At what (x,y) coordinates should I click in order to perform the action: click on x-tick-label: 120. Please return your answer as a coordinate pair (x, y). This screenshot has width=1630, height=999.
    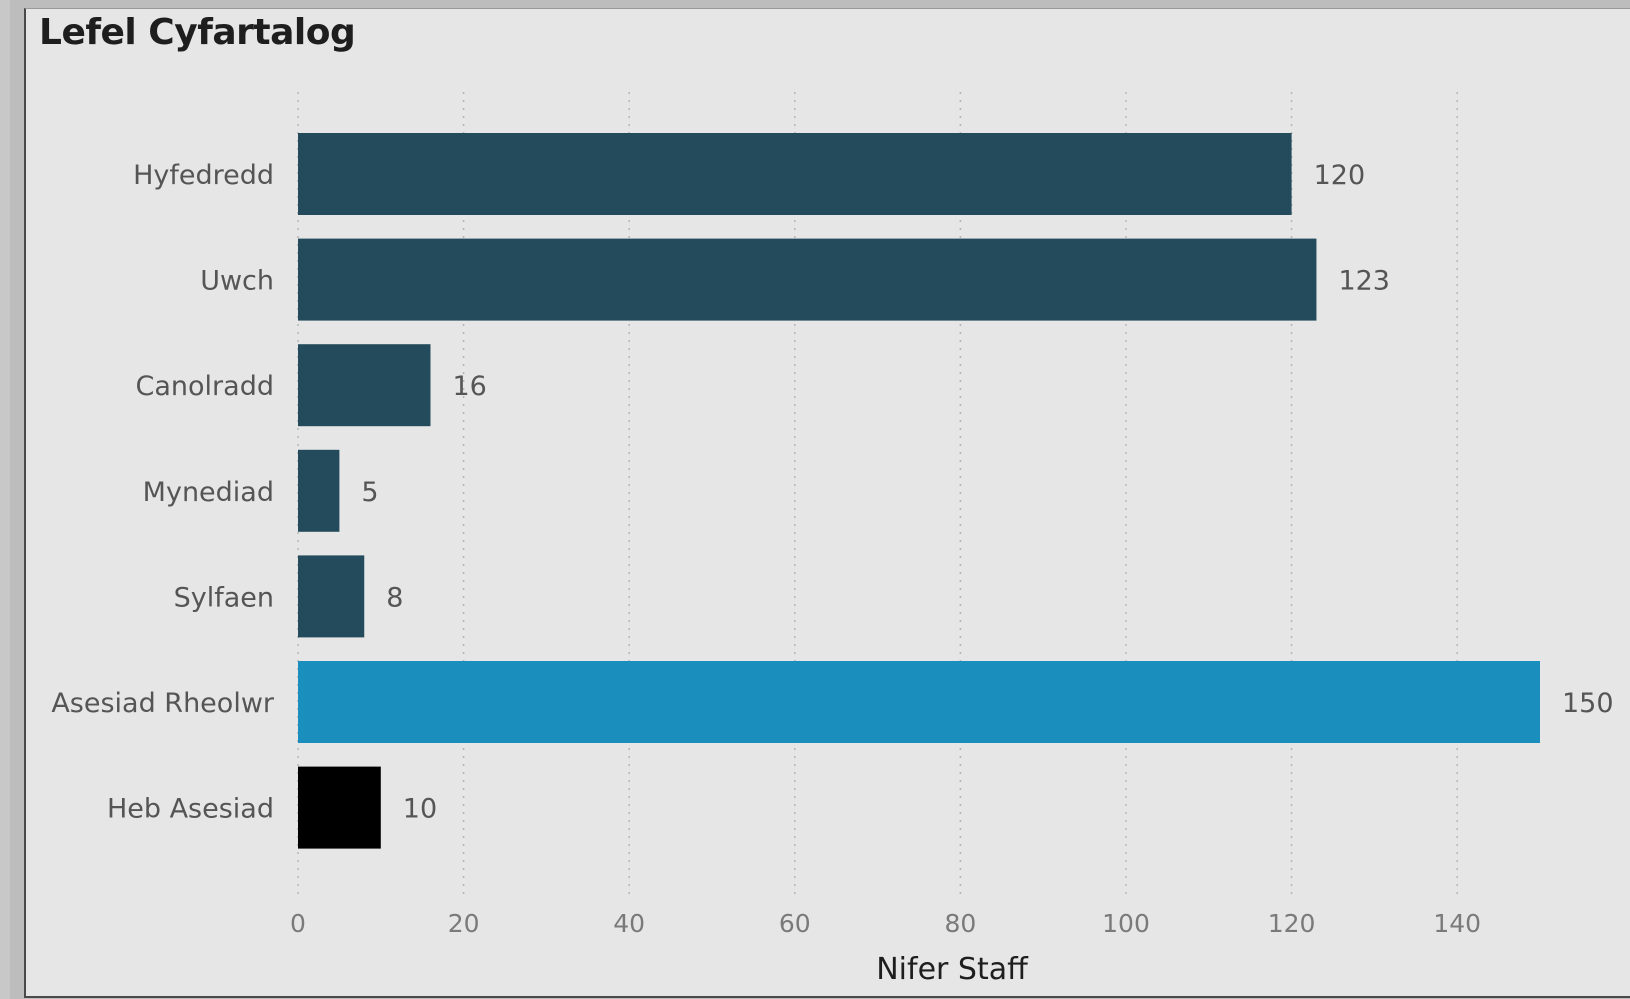
    Looking at the image, I should click on (1292, 923).